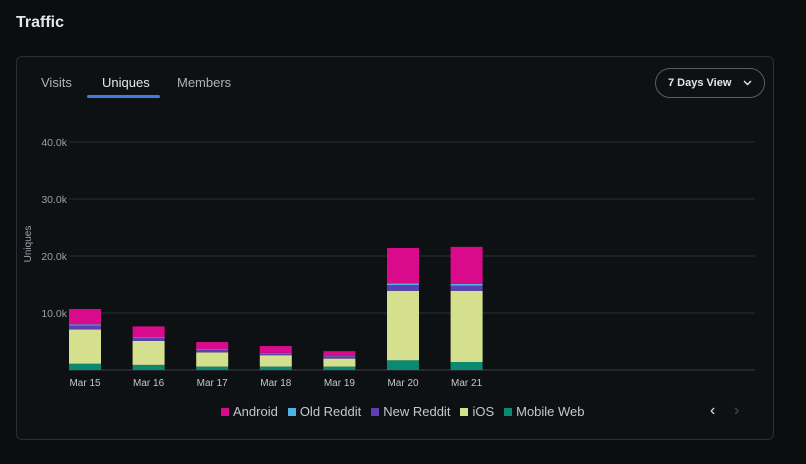 The image size is (806, 464). Describe the element at coordinates (713, 410) in the screenshot. I see `chevron-left-icon: ‹` at that location.